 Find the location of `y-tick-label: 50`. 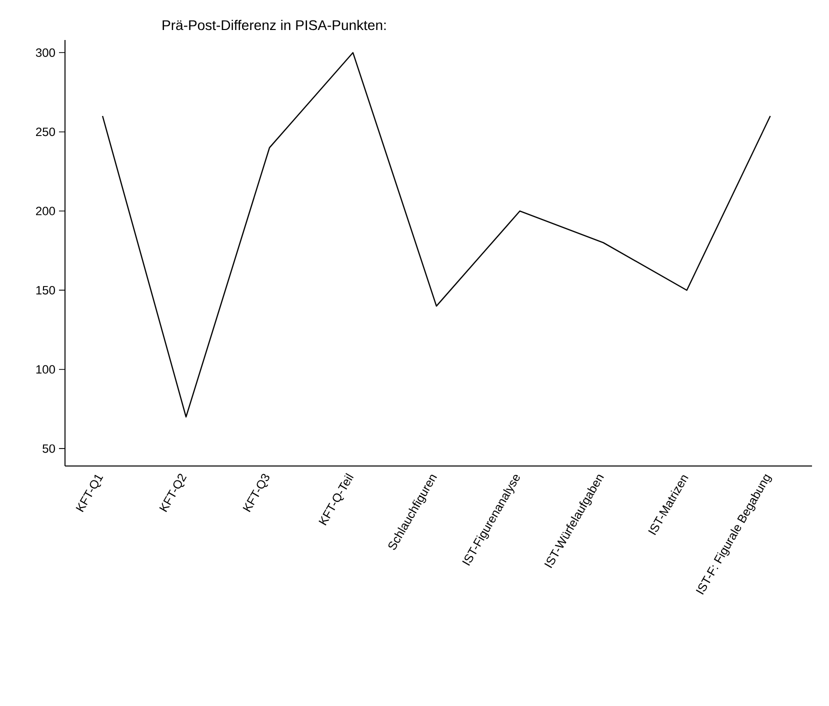

y-tick-label: 50 is located at coordinates (48, 448).